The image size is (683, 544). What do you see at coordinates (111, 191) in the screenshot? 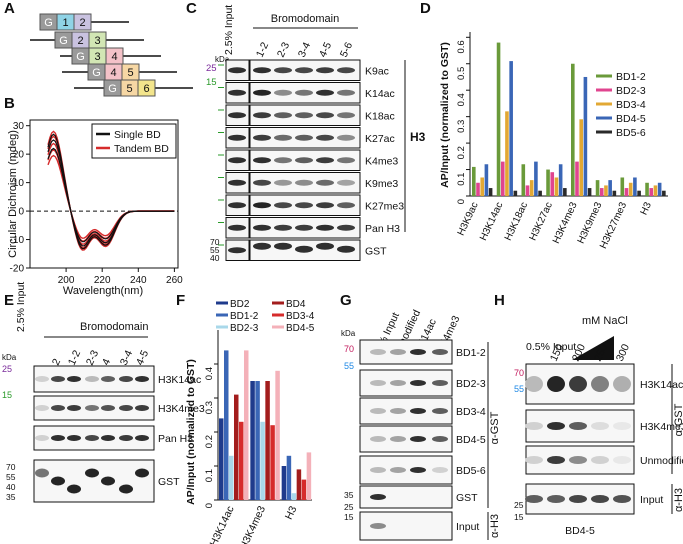
I see `curve-single-bd` at bounding box center [111, 191].